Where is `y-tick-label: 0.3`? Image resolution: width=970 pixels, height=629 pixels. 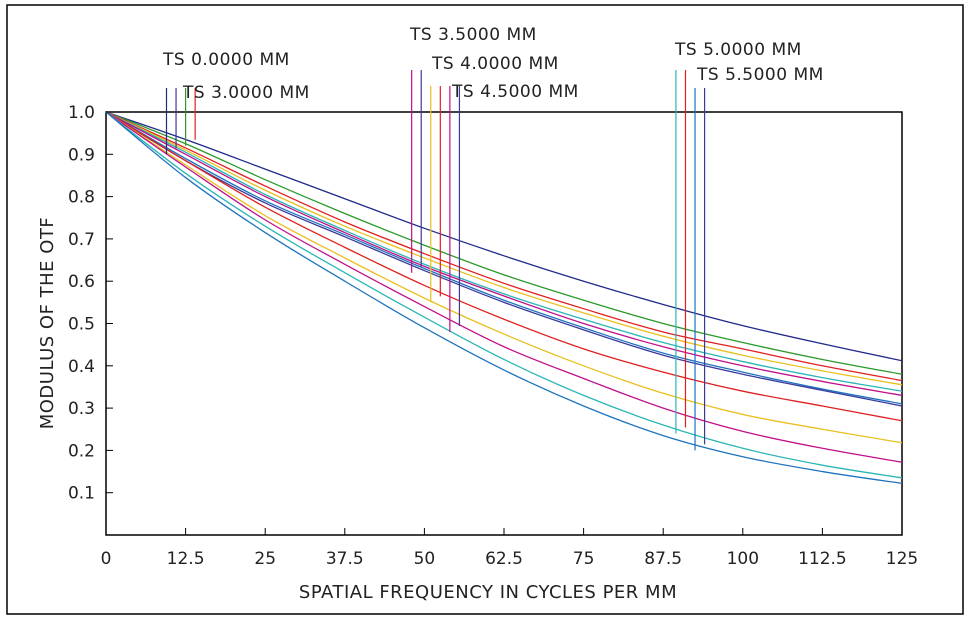 y-tick-label: 0.3 is located at coordinates (81, 409).